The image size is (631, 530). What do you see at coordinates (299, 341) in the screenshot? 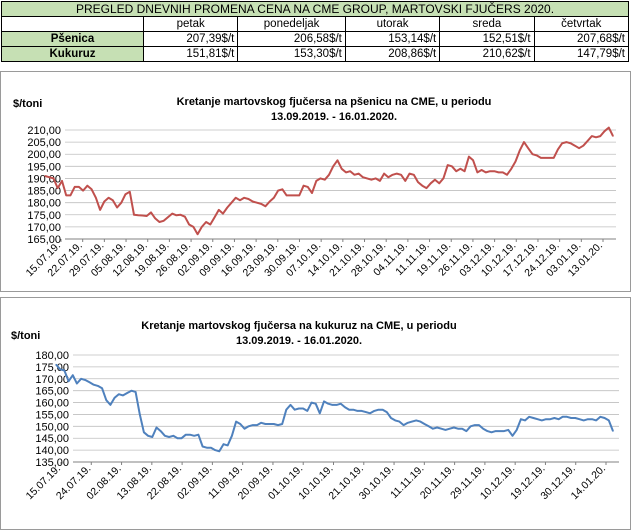
I see `chart-subtitle: 13.09.2019. - 16.01.2020.` at bounding box center [299, 341].